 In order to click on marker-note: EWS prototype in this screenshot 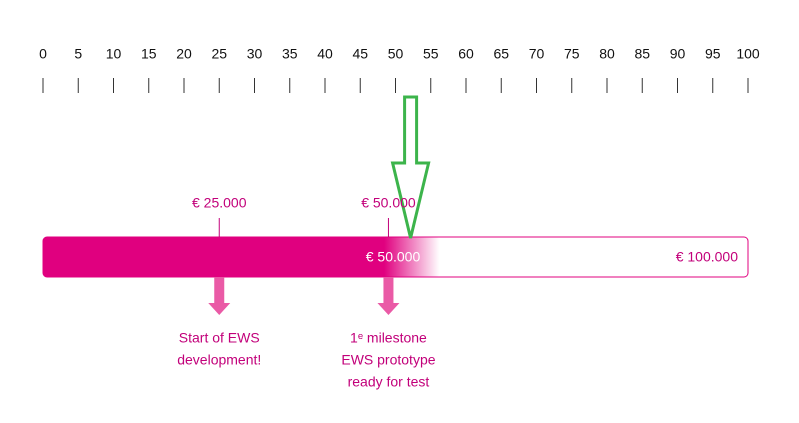, I will do `click(388, 360)`.